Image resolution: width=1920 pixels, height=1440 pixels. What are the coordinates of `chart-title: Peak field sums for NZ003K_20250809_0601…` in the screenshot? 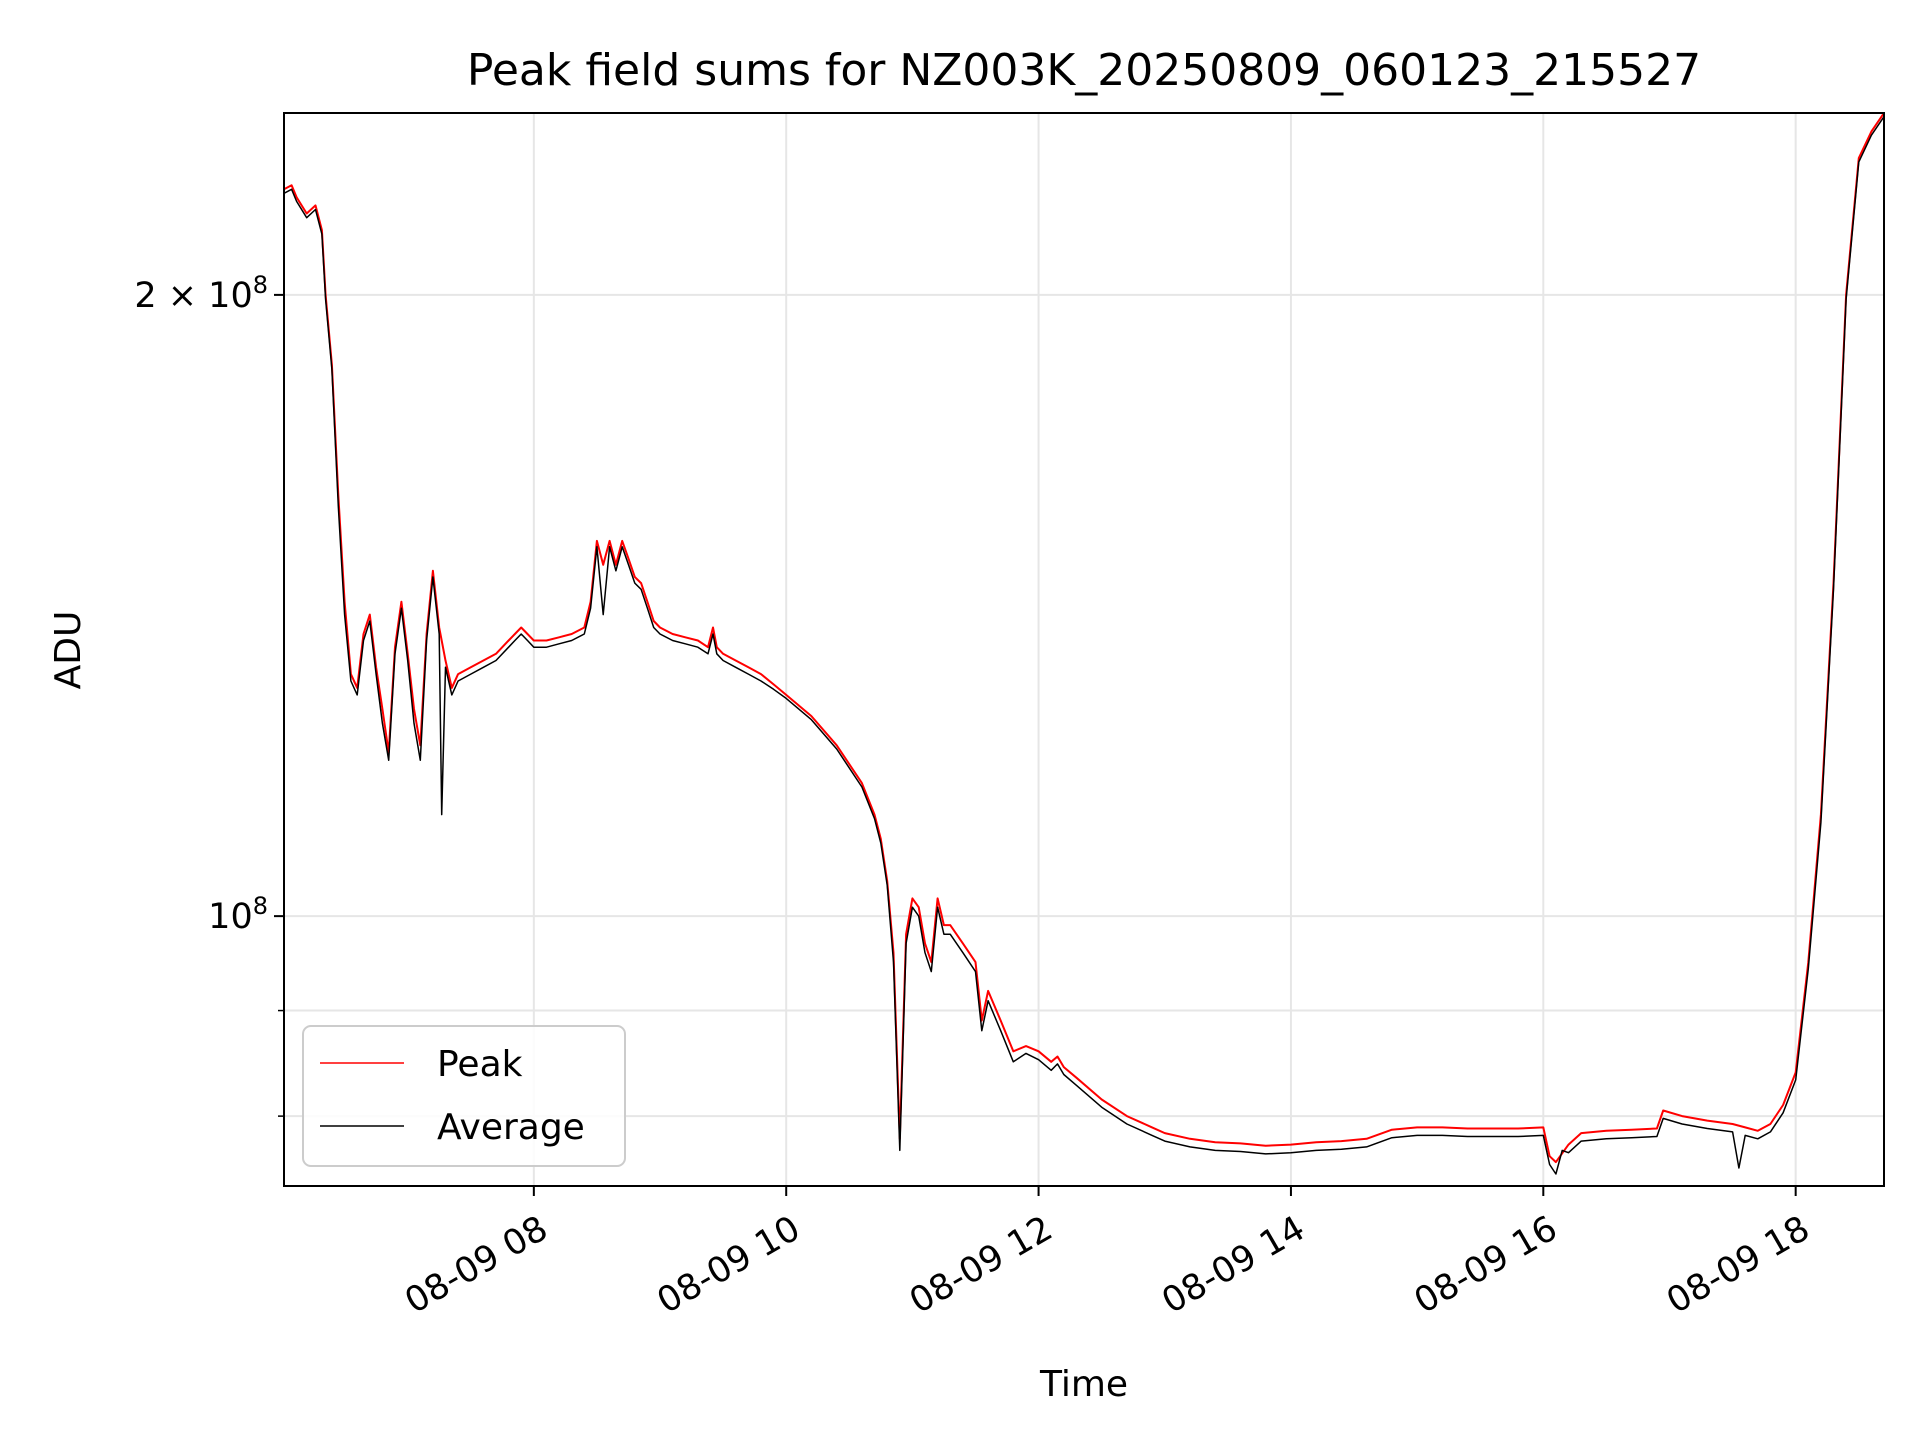 It's located at (1084, 70).